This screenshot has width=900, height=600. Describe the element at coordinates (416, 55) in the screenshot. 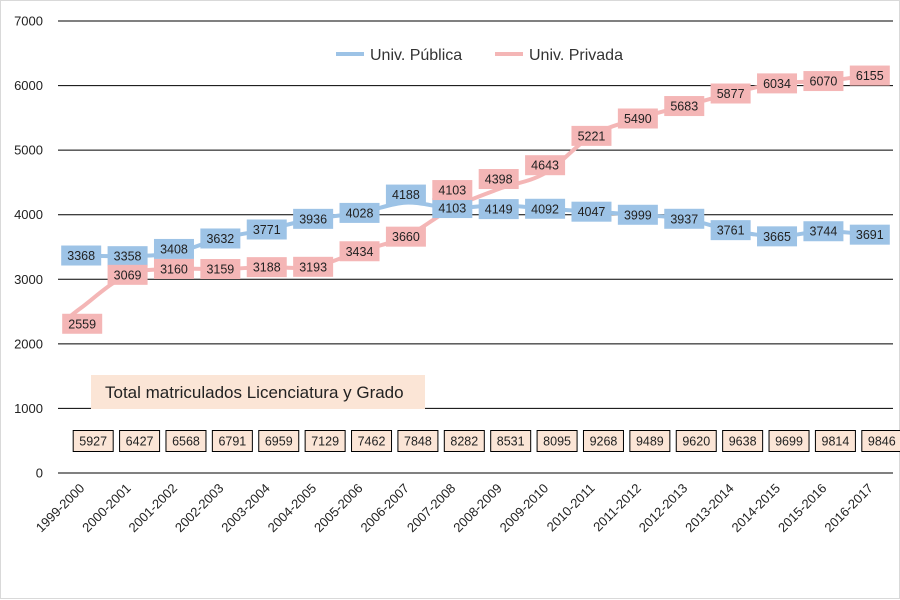

I see `legend-label: Univ. Pública` at that location.